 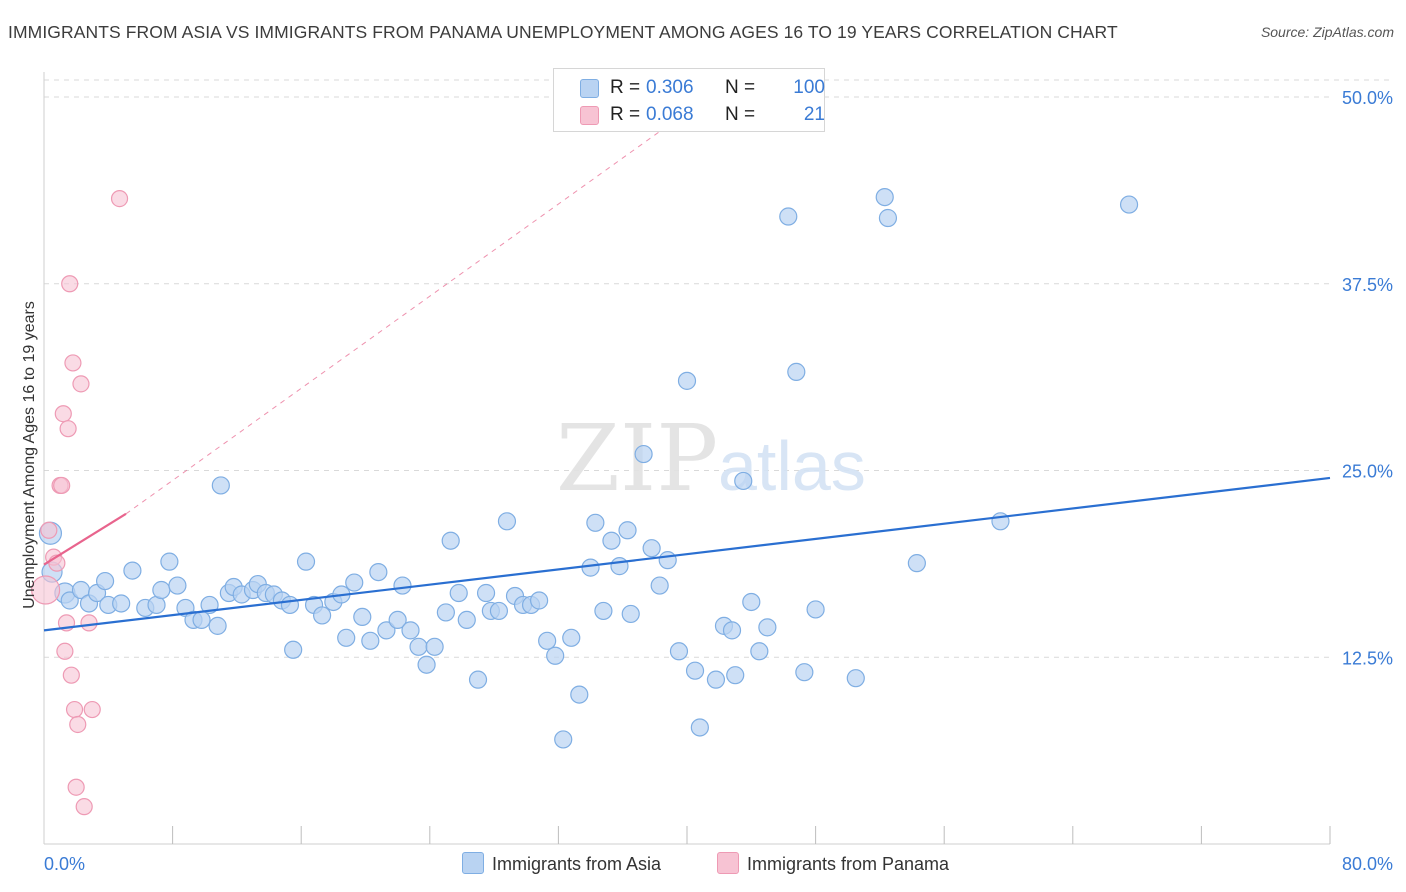 What do you see at coordinates (689, 100) in the screenshot?
I see `legend: R = 0.306 N = 100 R = 0.068 N = 21` at bounding box center [689, 100].